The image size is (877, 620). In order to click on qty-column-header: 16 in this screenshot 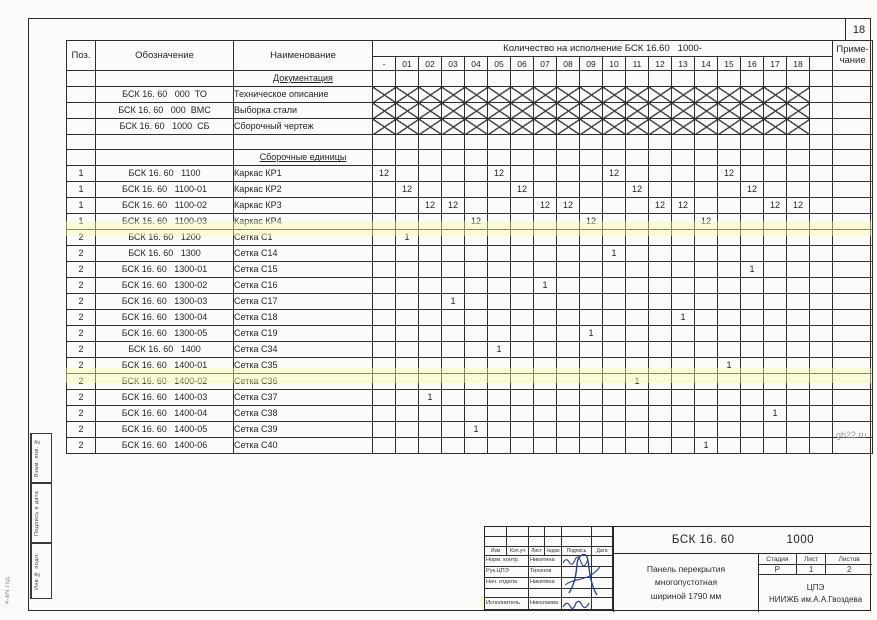, I will do `click(752, 63)`.